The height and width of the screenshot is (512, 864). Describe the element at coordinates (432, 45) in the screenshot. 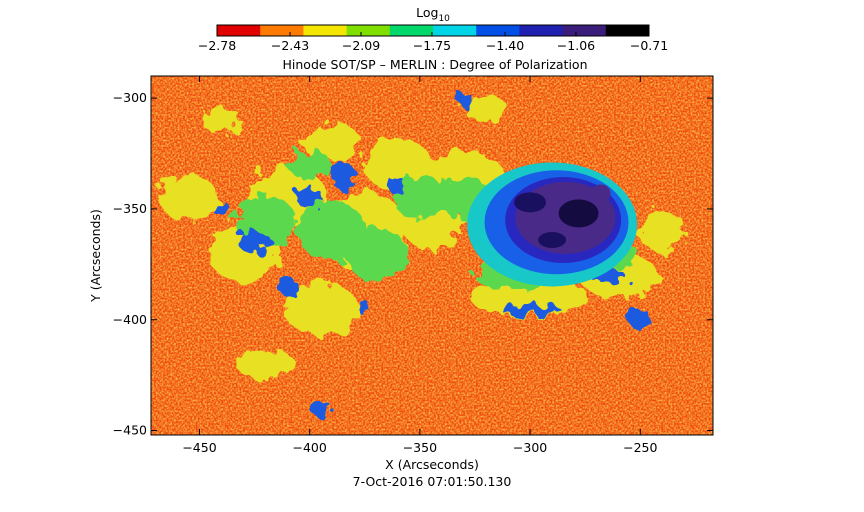

I see `colorbar-tick-label: −1.75` at that location.